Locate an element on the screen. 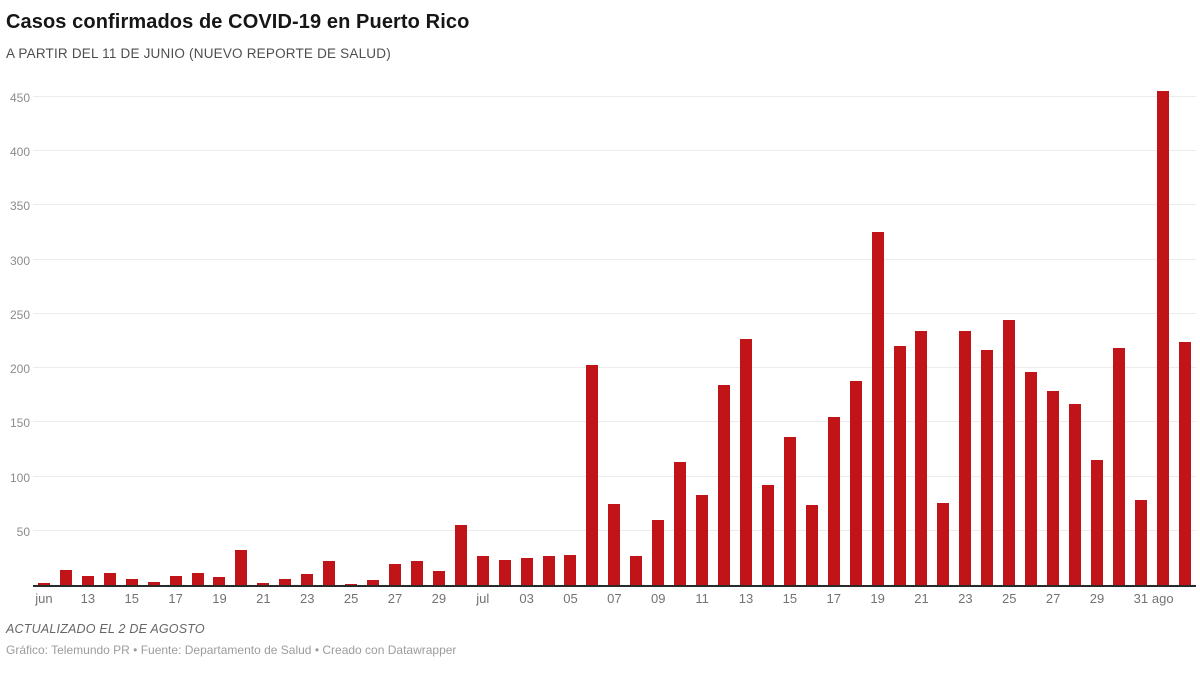  x-axis-label-19: 19 is located at coordinates (219, 598).